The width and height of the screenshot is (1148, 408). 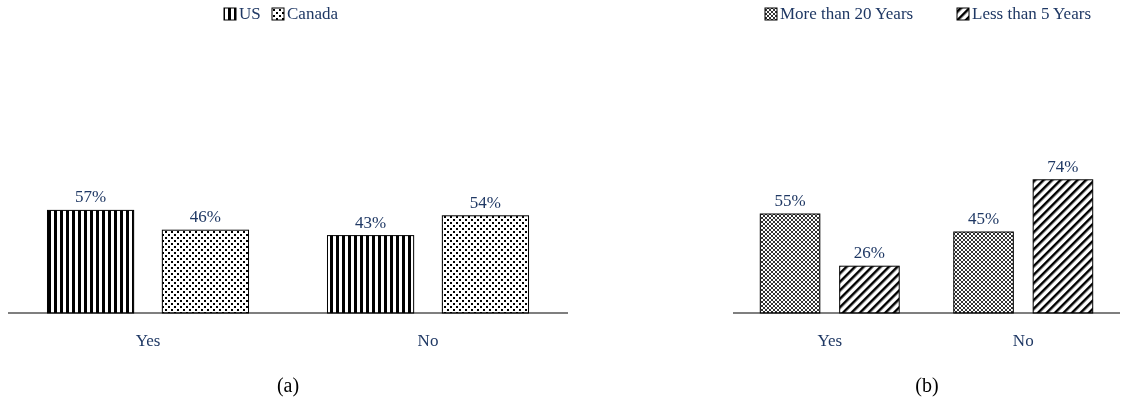 I want to click on data-label: 55%, so click(x=790, y=200).